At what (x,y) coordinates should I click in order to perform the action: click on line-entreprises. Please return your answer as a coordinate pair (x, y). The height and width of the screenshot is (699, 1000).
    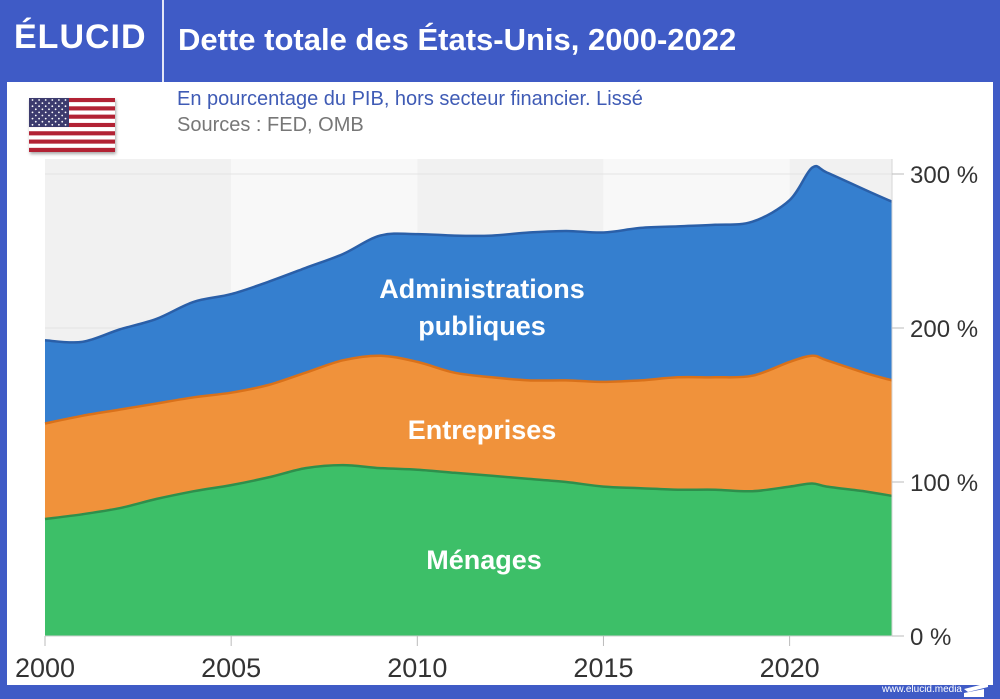
    Looking at the image, I should click on (468, 389).